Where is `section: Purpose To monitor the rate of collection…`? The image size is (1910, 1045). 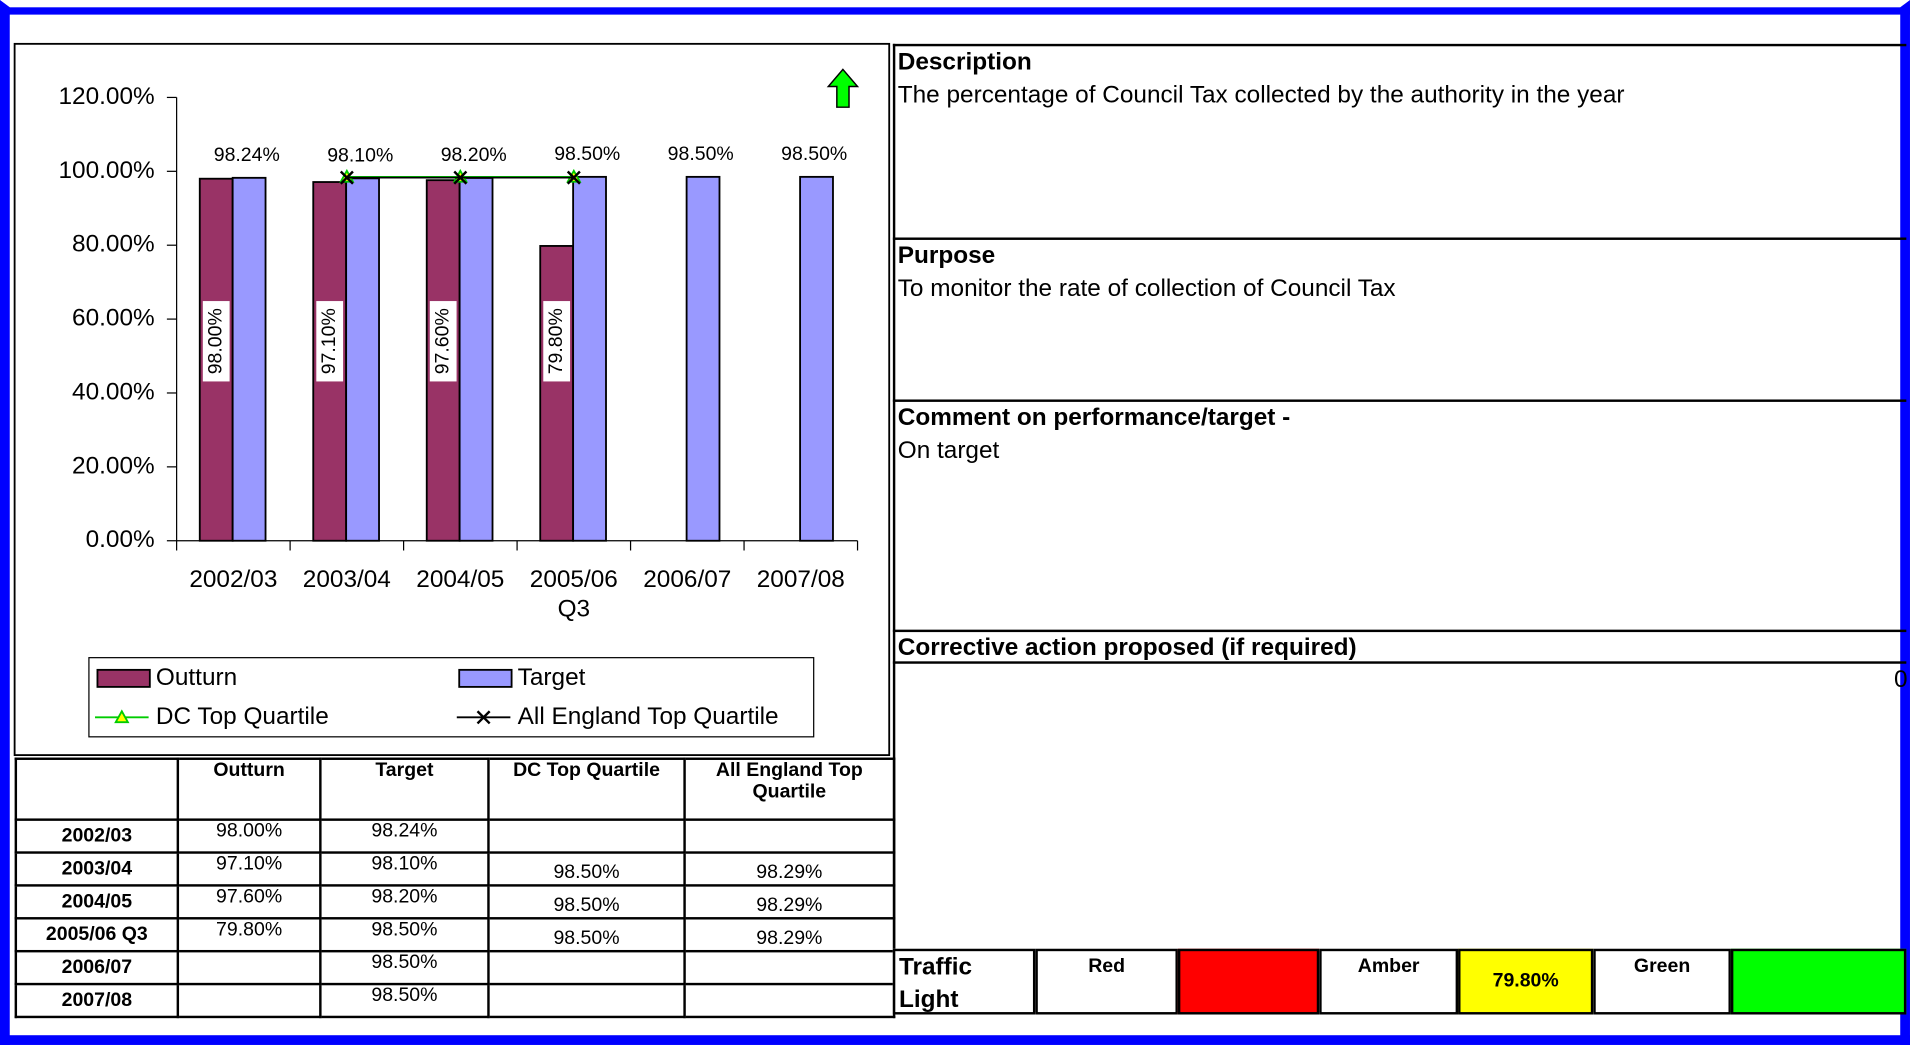
section: Purpose To monitor the rate of collection… is located at coordinates (1399, 318).